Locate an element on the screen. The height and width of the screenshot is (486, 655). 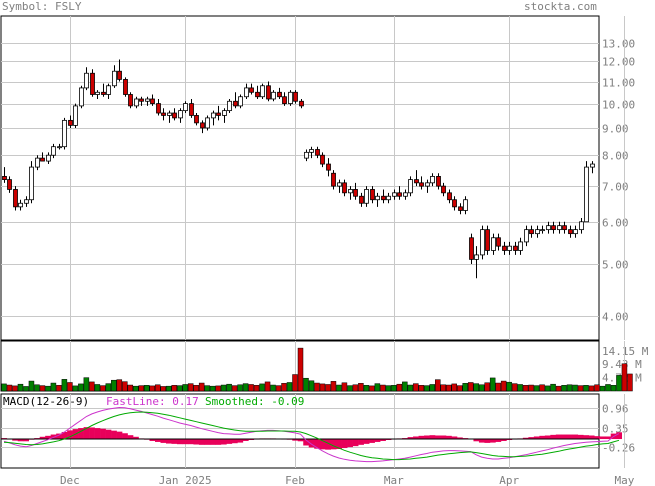
macd-frame is located at coordinates (300, 431).